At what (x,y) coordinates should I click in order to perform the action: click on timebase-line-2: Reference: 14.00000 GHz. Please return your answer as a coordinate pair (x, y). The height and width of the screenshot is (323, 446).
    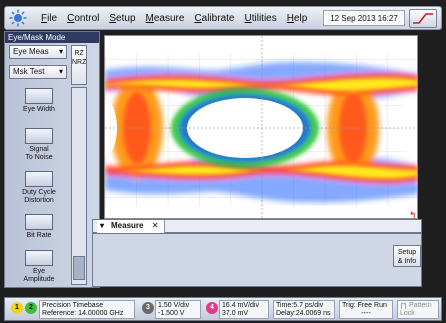
    Looking at the image, I should click on (83, 313).